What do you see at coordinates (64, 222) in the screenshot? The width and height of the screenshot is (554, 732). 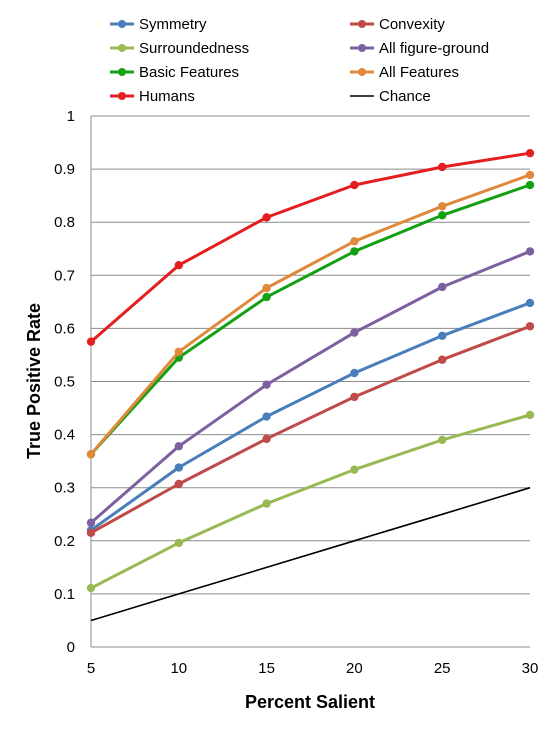 I see `y-tick-label: 0.8` at bounding box center [64, 222].